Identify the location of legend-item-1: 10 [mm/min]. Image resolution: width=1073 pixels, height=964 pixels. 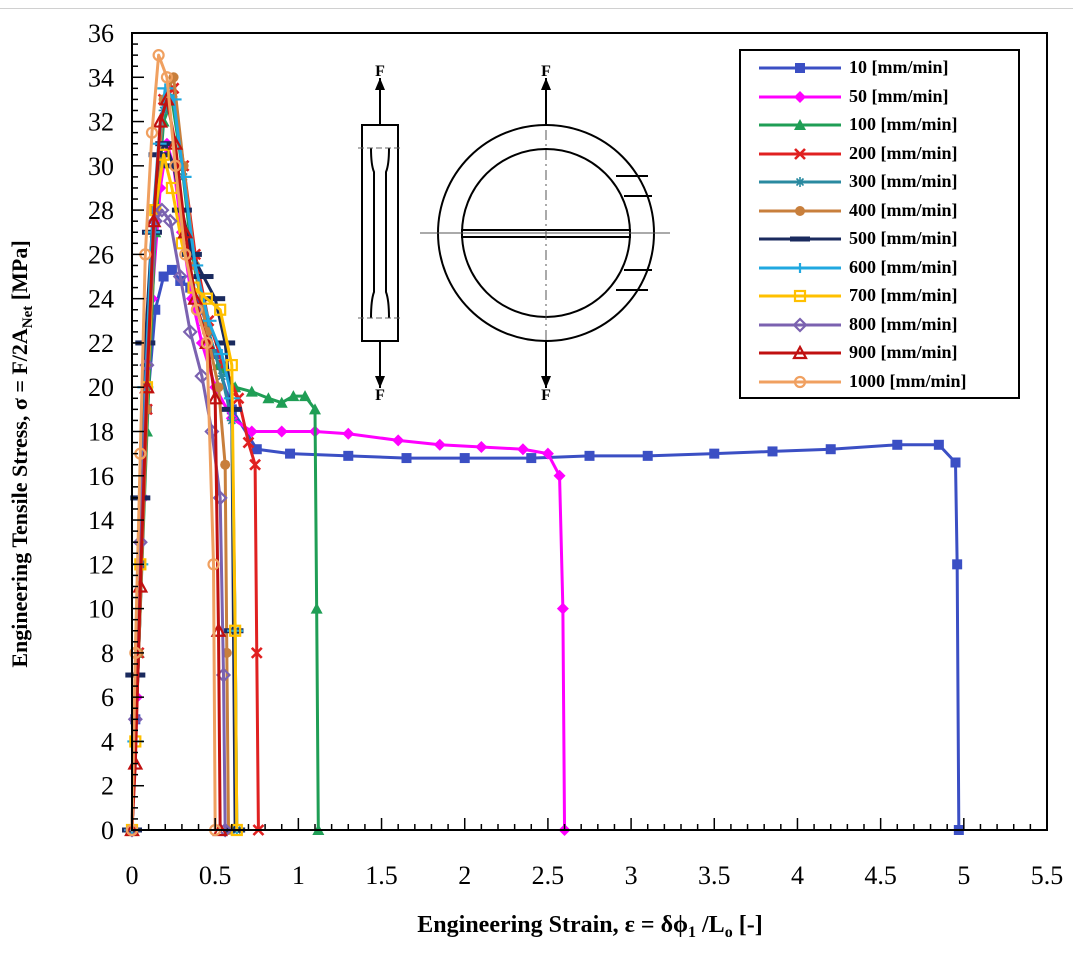
(879, 68).